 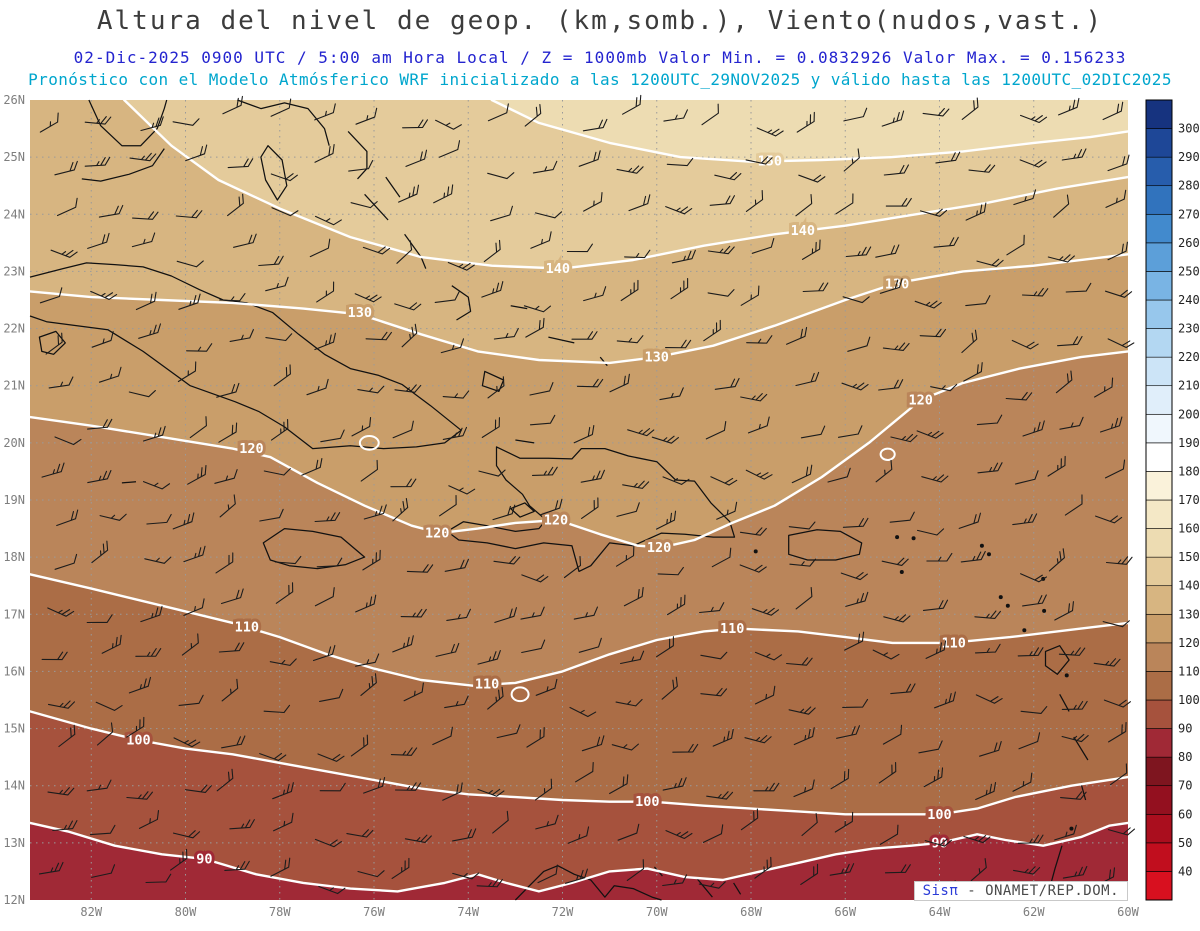 What do you see at coordinates (657, 912) in the screenshot?
I see `svg-text: 70W` at bounding box center [657, 912].